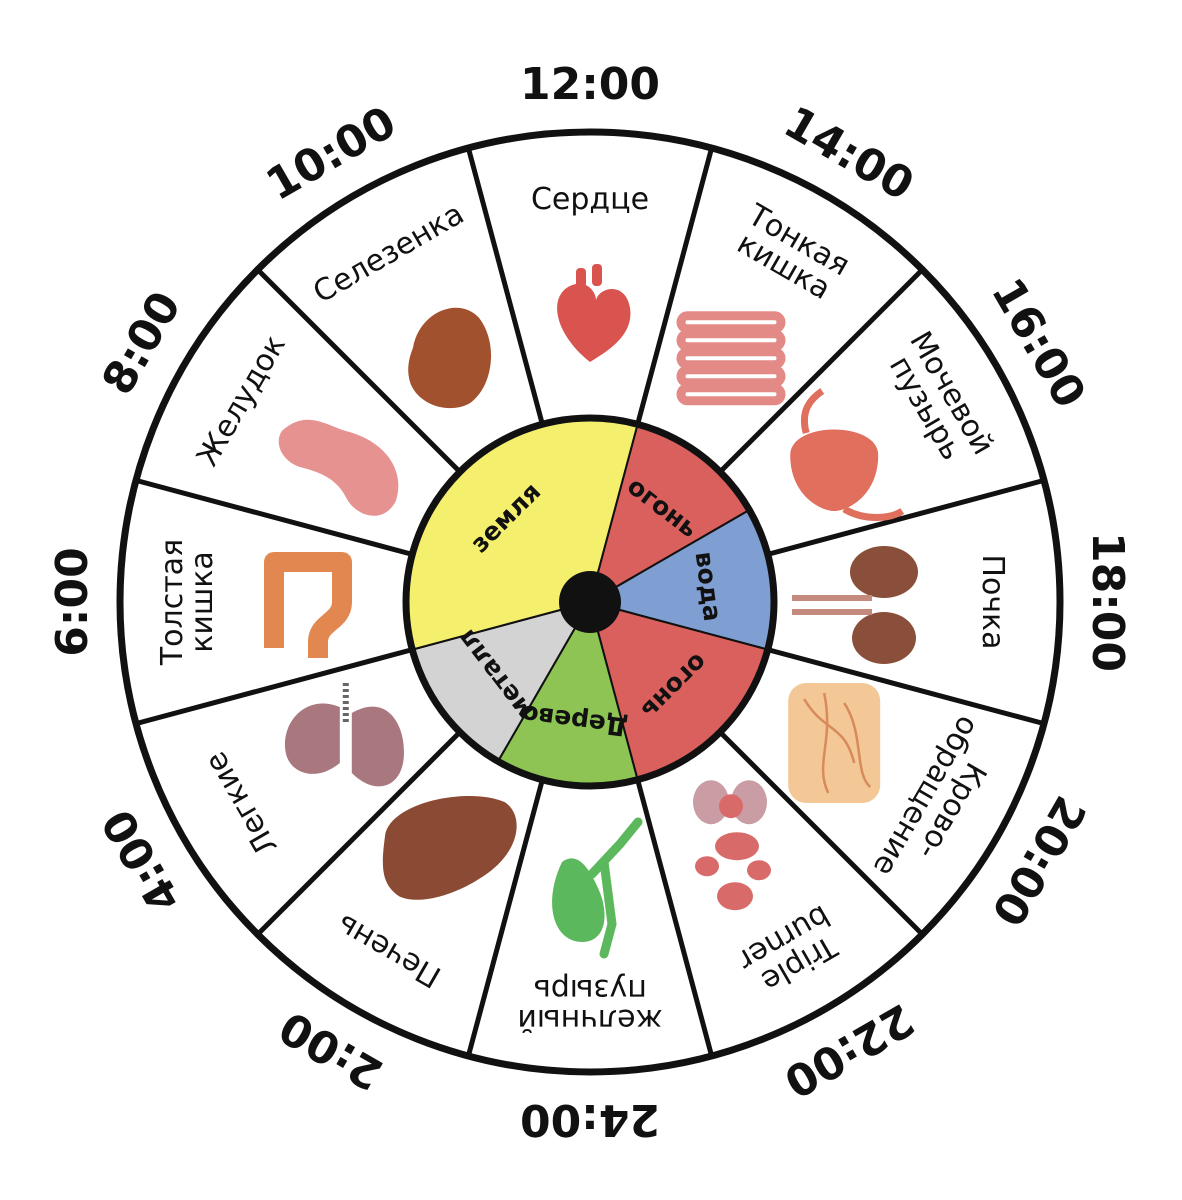 This screenshot has height=1200, width=1182. I want to click on time-label: 12:00, so click(590, 84).